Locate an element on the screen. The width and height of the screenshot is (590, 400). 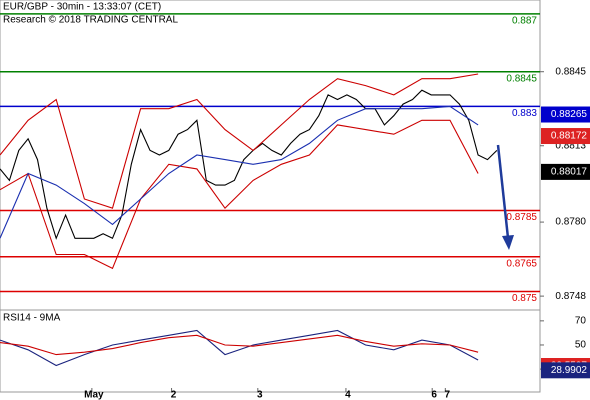
y-tick-label: 50 is located at coordinates (581, 345).